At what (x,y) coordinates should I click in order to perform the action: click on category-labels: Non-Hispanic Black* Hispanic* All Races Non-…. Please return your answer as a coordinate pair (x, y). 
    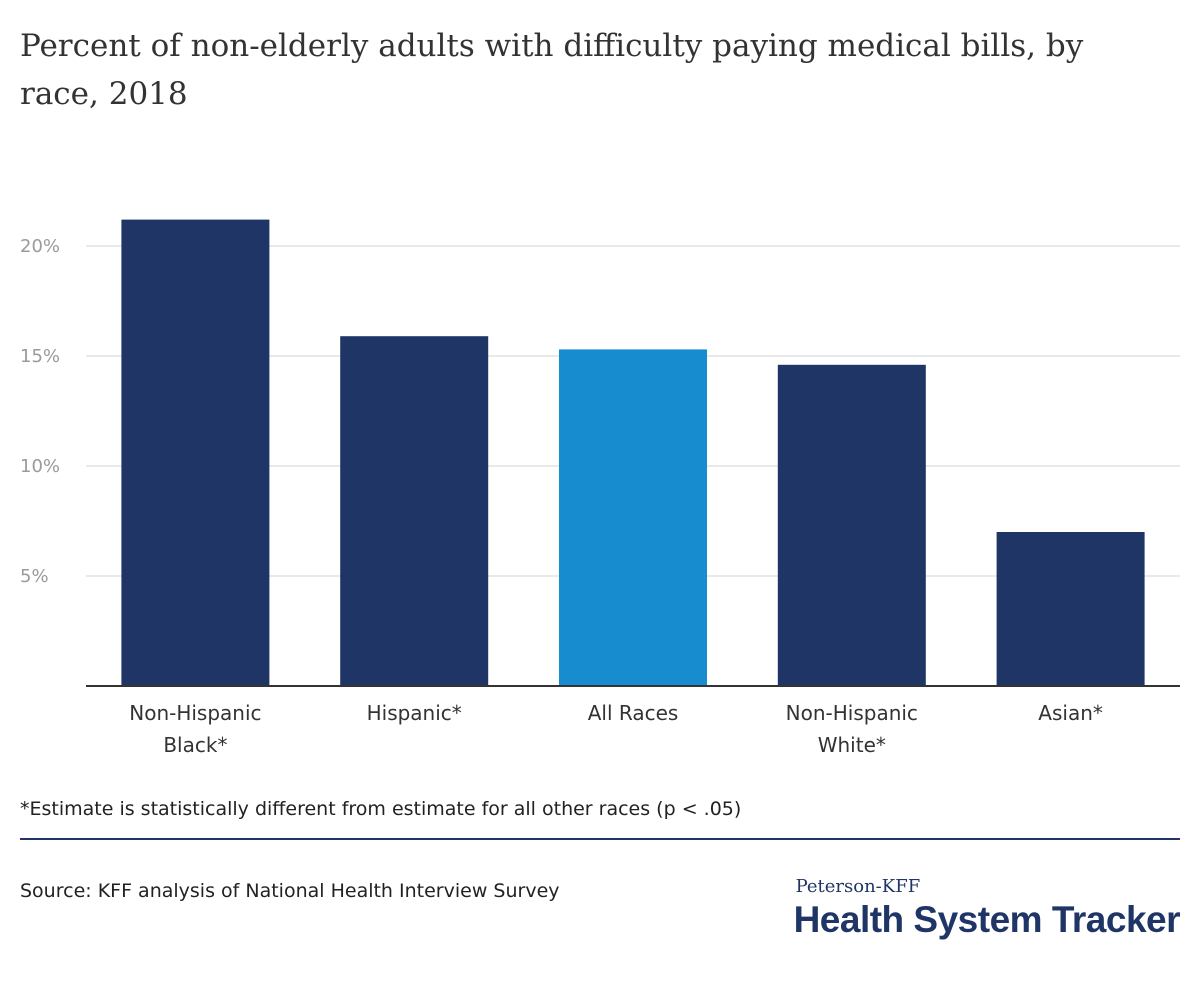
    Looking at the image, I should click on (616, 729).